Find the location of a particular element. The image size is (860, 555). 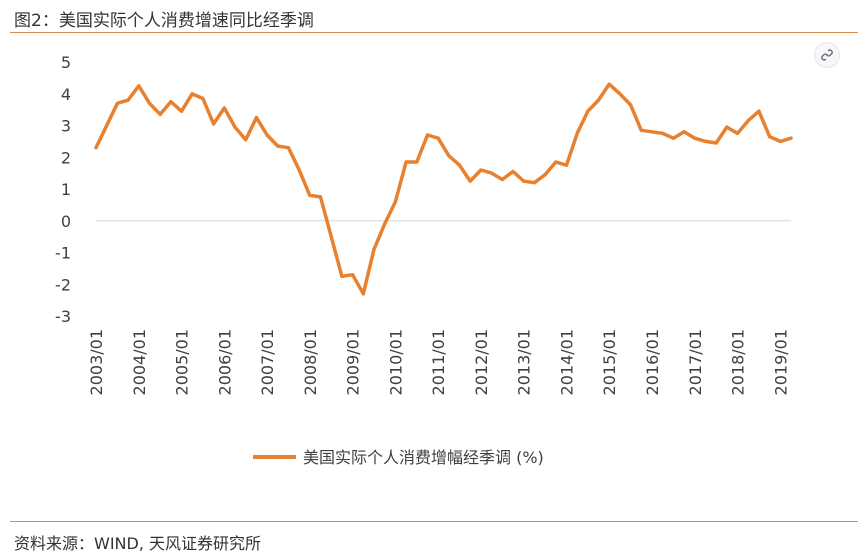

source-divider is located at coordinates (434, 521).